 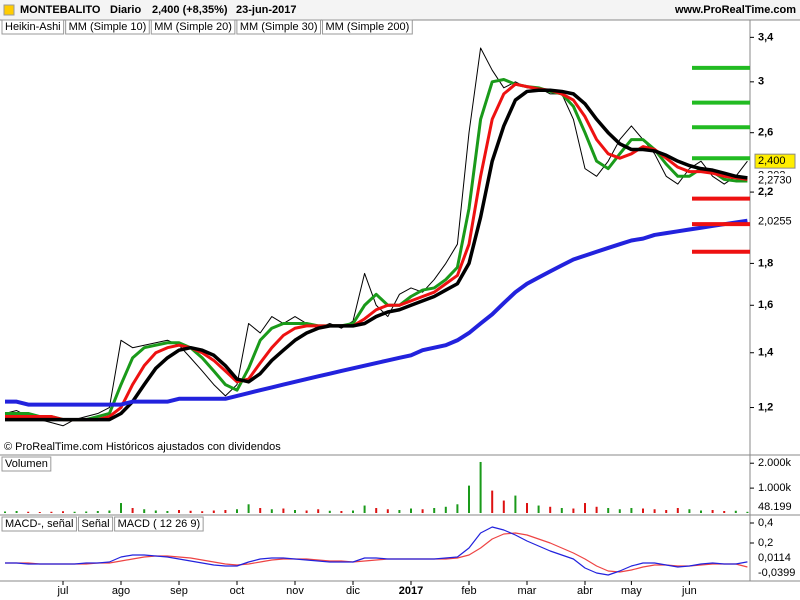 What do you see at coordinates (237, 591) in the screenshot?
I see `x-tick-label: oct` at bounding box center [237, 591].